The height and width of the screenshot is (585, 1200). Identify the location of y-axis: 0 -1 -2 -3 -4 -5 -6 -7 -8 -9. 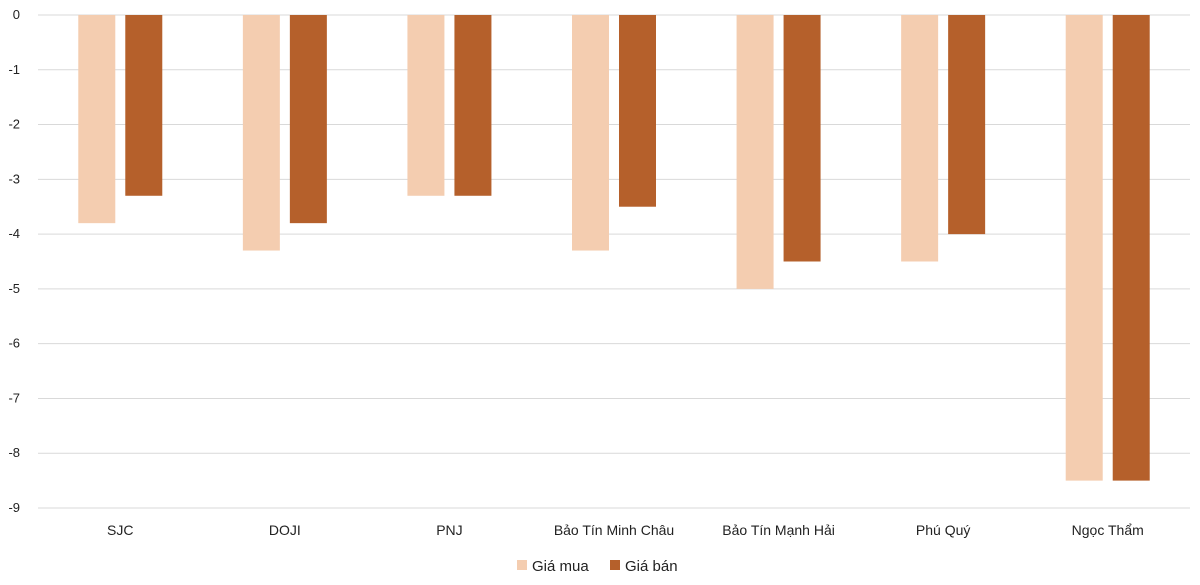
(14, 261).